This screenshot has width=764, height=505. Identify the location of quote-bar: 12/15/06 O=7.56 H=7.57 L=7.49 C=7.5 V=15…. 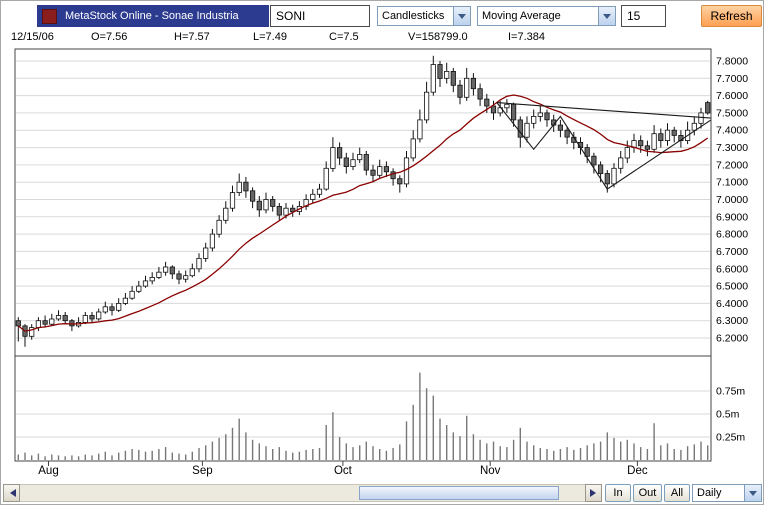
(382, 38).